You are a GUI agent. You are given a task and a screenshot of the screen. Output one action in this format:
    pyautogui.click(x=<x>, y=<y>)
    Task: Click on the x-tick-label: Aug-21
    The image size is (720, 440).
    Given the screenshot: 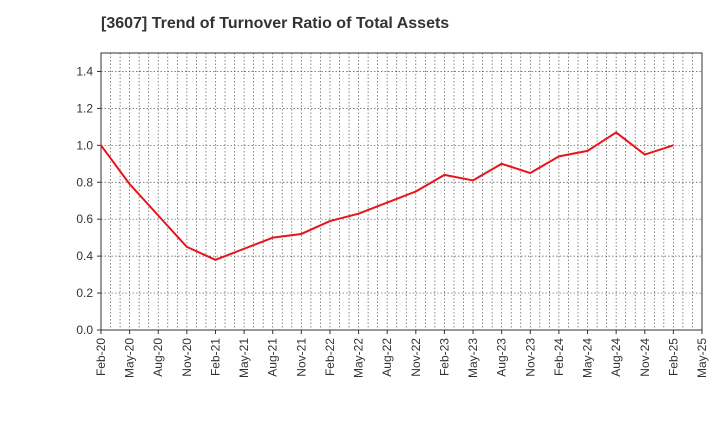 What is the action you would take?
    pyautogui.click(x=273, y=357)
    